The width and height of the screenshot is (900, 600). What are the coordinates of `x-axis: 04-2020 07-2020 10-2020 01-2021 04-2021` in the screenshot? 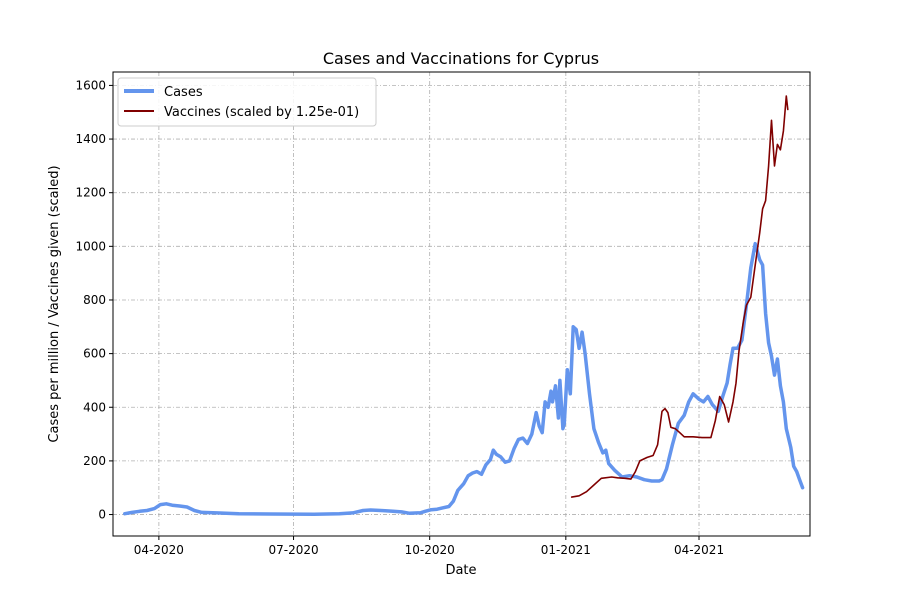 It's located at (429, 546).